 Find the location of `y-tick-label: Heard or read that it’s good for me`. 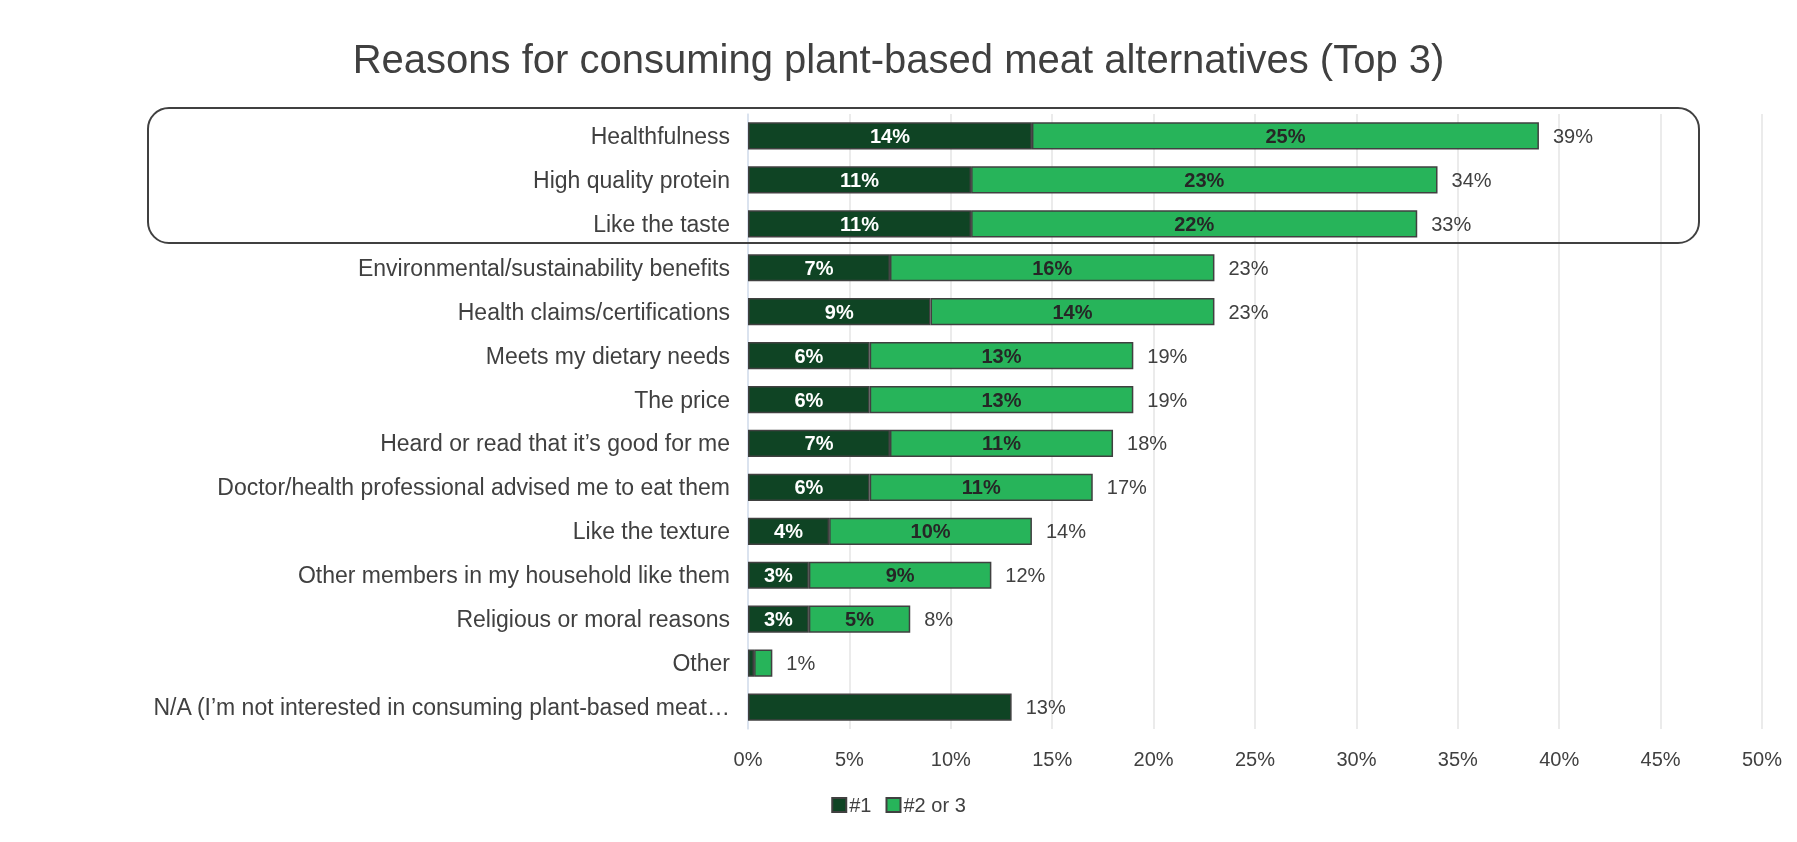

y-tick-label: Heard or read that it’s good for me is located at coordinates (555, 443).